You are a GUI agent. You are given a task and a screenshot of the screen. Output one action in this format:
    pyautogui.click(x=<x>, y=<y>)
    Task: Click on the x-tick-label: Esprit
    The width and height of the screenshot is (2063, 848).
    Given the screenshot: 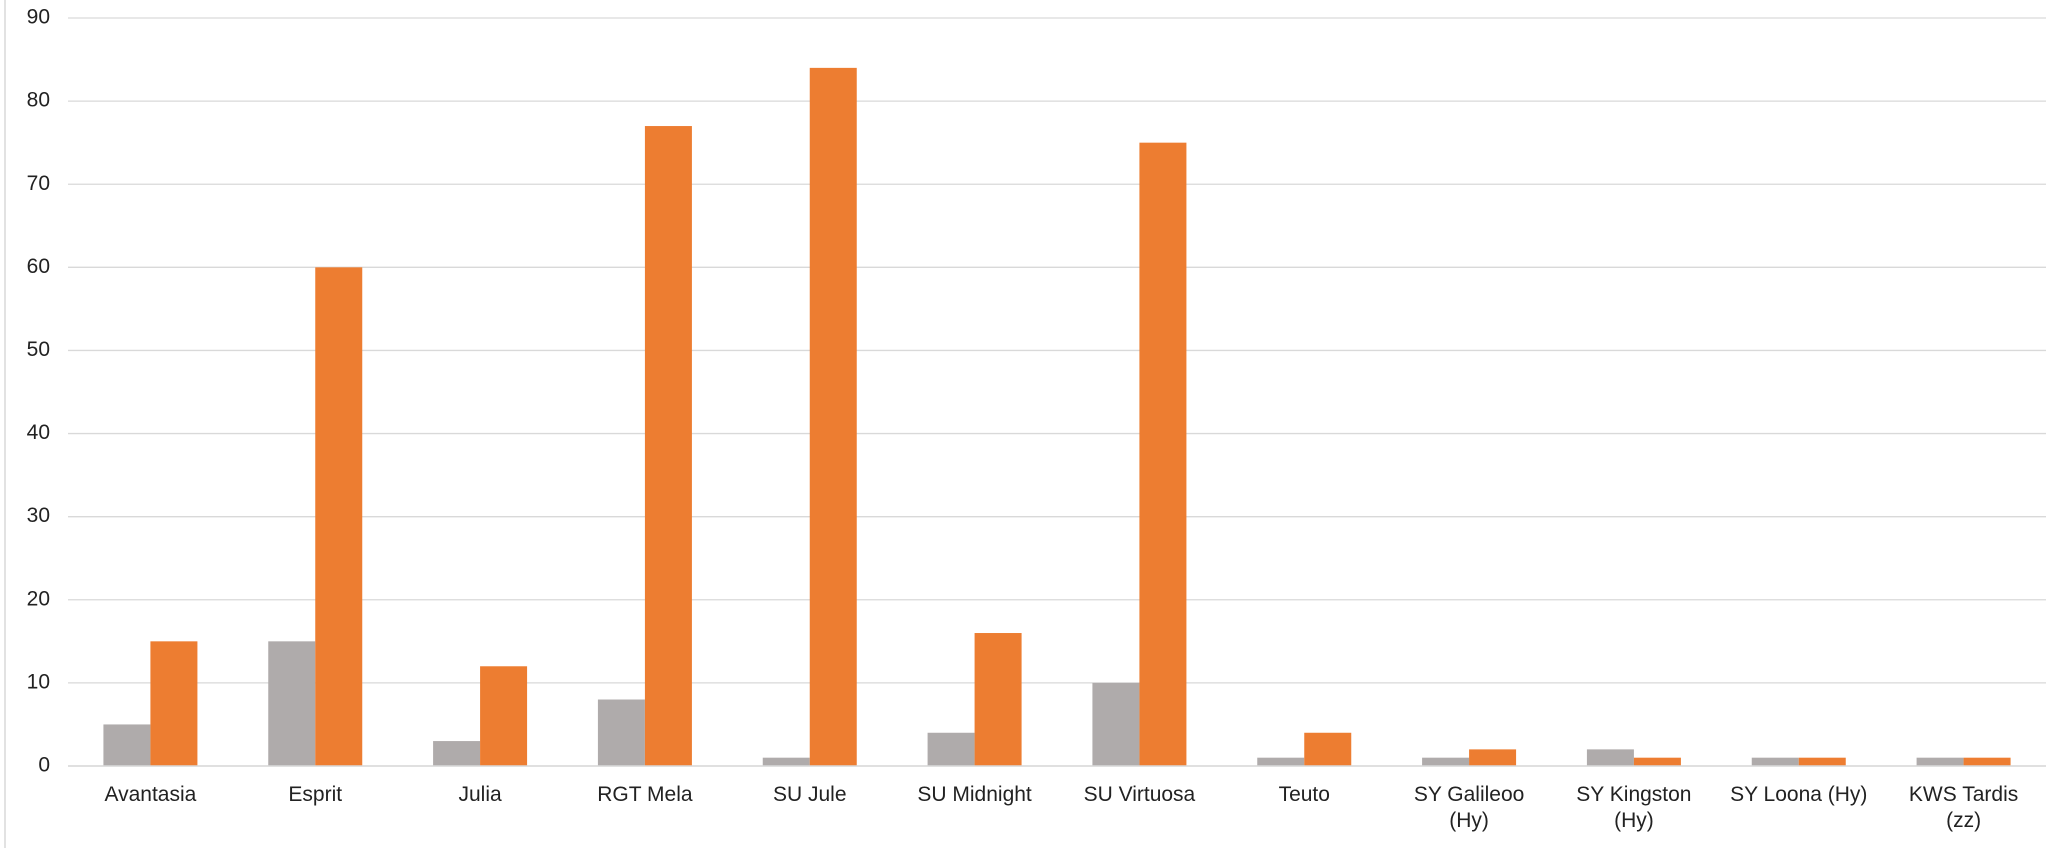 What is the action you would take?
    pyautogui.click(x=315, y=794)
    